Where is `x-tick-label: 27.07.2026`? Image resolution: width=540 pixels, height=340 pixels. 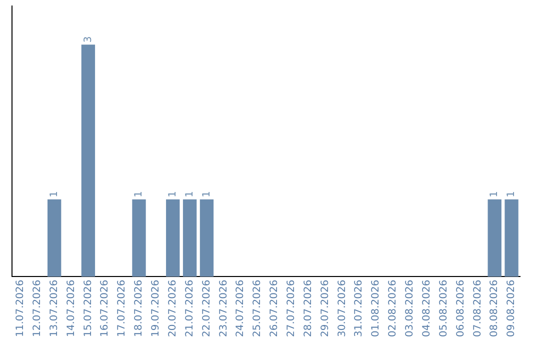
x-tick-label: 27.07.2026 is located at coordinates (291, 309).